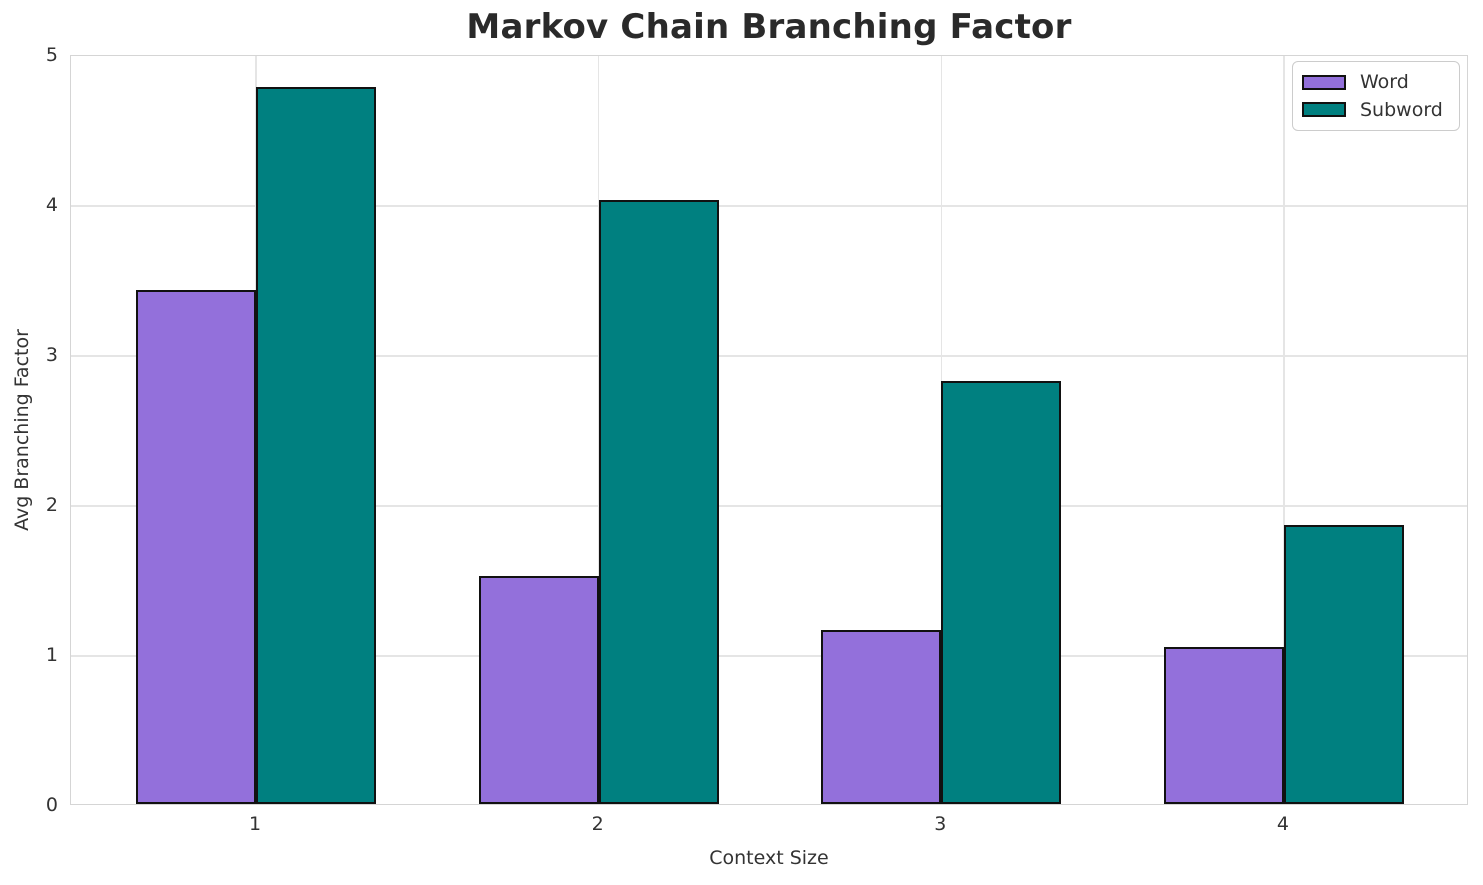 This screenshot has width=1483, height=885. What do you see at coordinates (769, 858) in the screenshot?
I see `x-axis-label: Context Size` at bounding box center [769, 858].